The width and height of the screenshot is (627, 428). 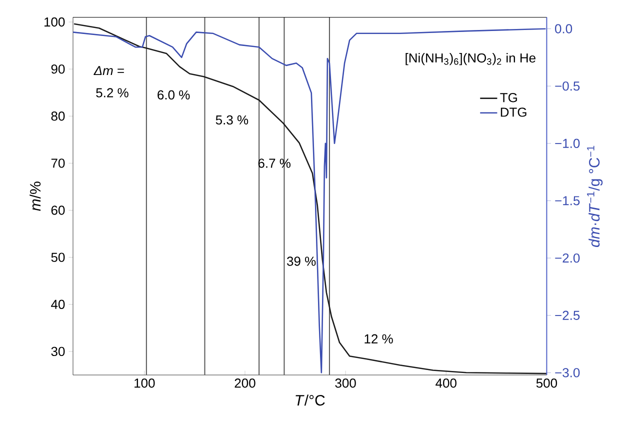 I want to click on y2-tick-label: −2.0, so click(x=567, y=258).